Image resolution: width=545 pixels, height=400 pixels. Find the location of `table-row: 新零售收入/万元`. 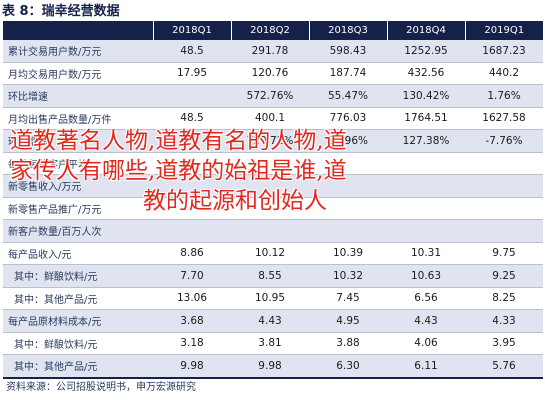

table-row: 新零售收入/万元 is located at coordinates (273, 186).